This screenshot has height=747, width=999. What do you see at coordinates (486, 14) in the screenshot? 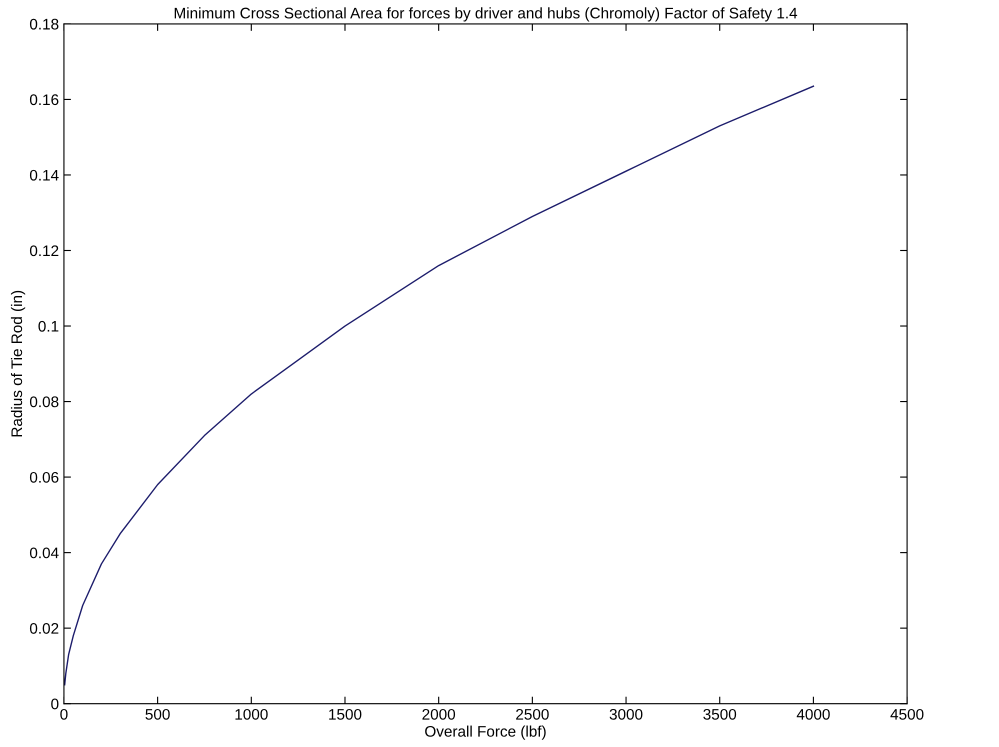
I see `chart-title: Minimum Cross Sectional Area for forces by driver and hubs (Chromoly) Factor of Safety 1.4` at bounding box center [486, 14].